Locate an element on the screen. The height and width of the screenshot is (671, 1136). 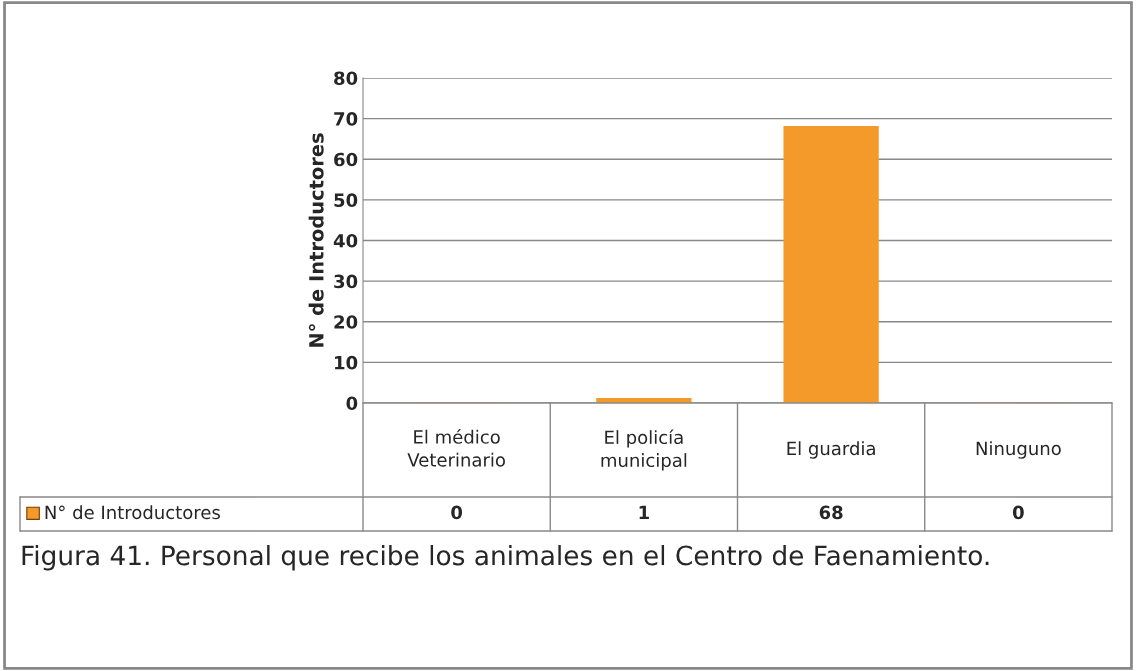
x-tick-label: El guardia is located at coordinates (831, 450).